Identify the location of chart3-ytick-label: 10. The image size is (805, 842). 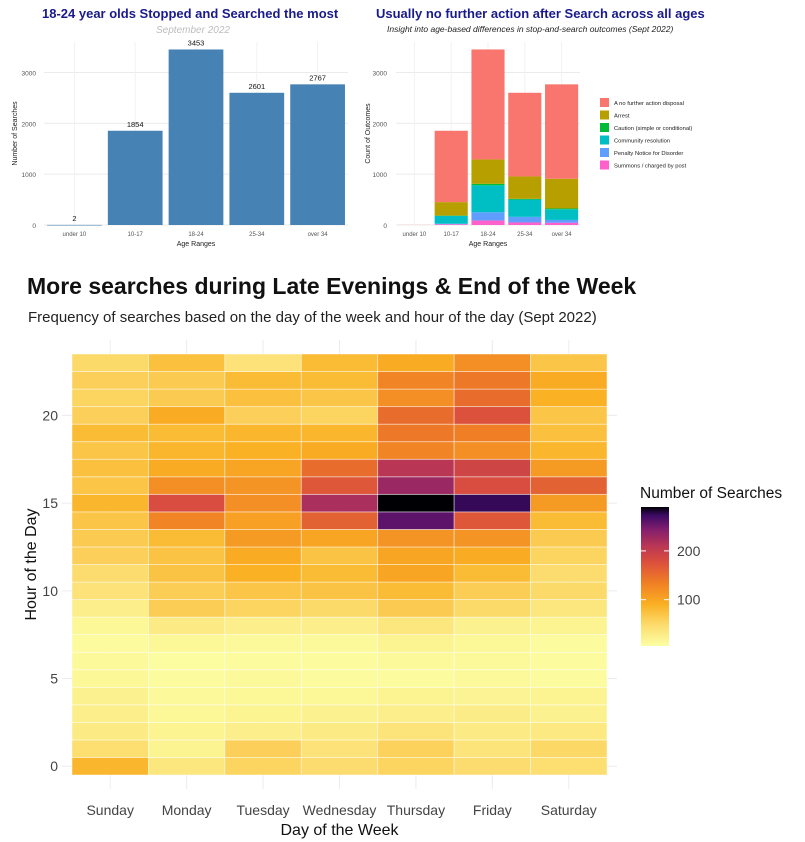
(50, 591).